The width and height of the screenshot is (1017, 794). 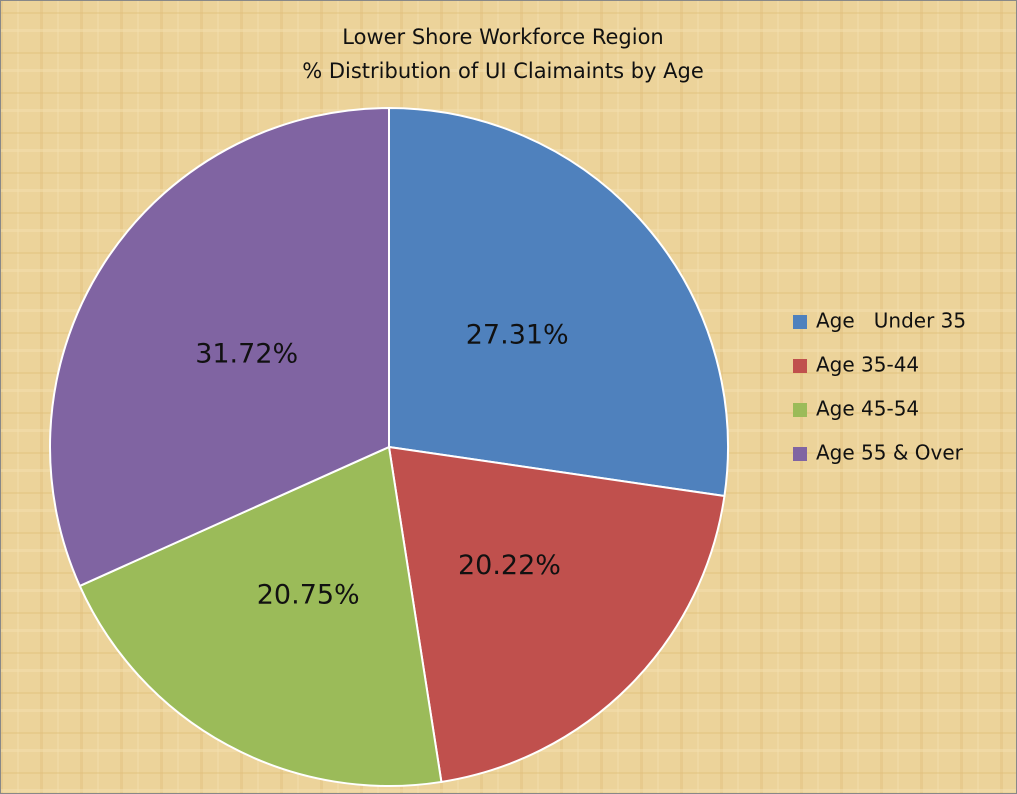 What do you see at coordinates (246, 353) in the screenshot?
I see `value-label: 31.72%` at bounding box center [246, 353].